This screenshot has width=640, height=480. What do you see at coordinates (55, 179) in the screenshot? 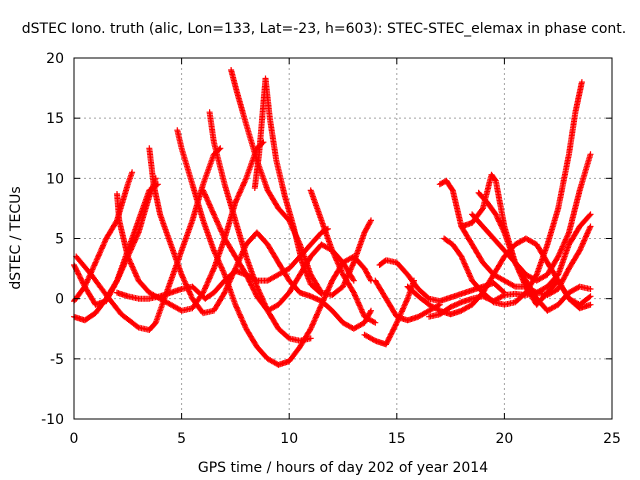
I see `y-tick-label: 10` at bounding box center [55, 179].